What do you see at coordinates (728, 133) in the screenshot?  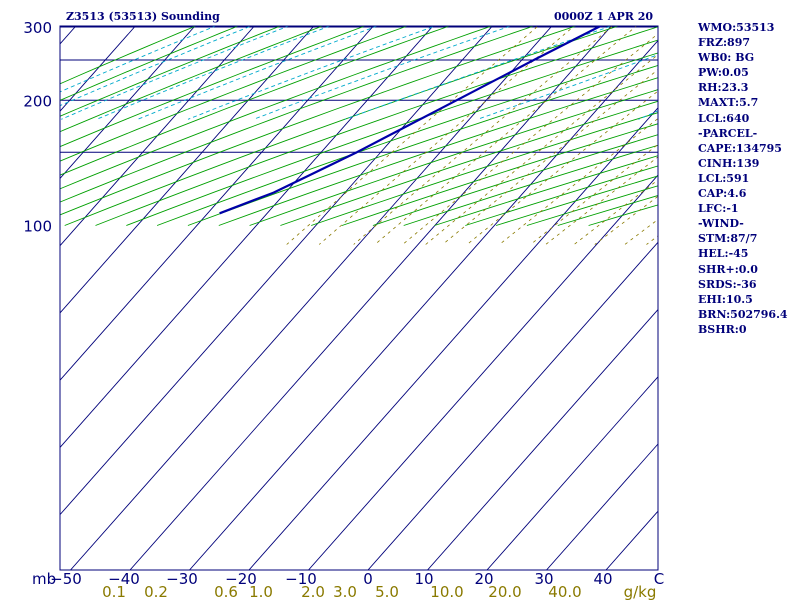 I see `stat-item: -PARCEL-` at bounding box center [728, 133].